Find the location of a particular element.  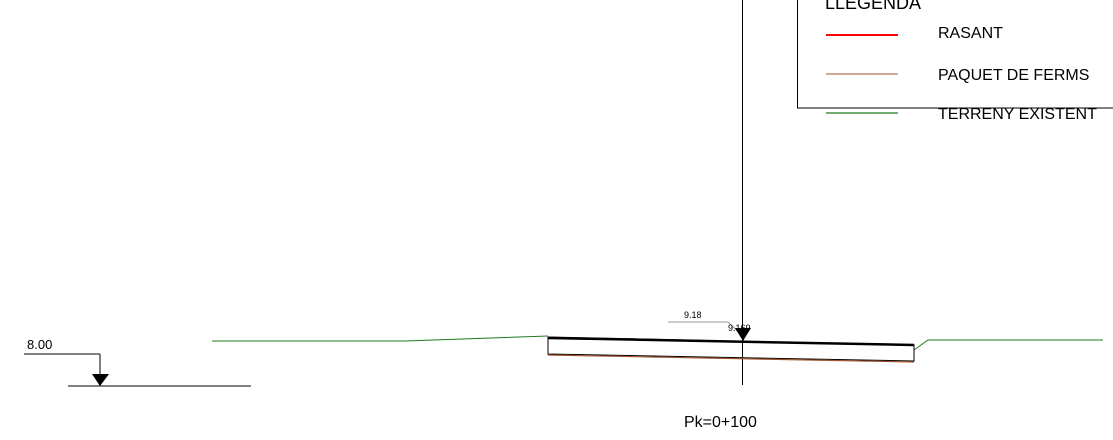

pk-label: Pk=0+100 is located at coordinates (720, 422).